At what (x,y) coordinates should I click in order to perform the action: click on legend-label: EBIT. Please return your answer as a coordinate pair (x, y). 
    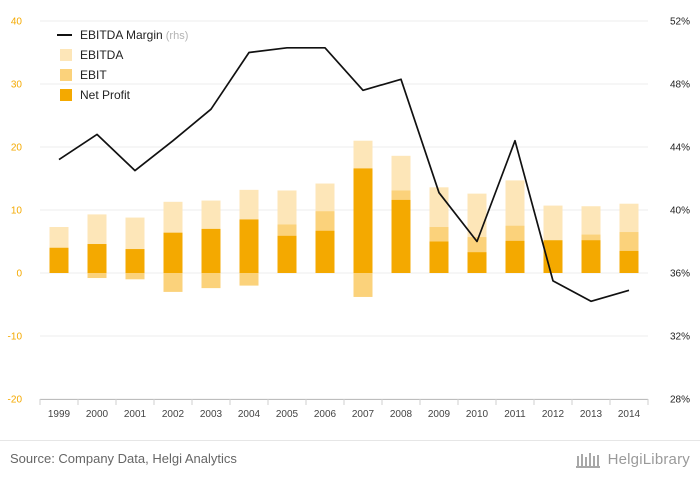
    Looking at the image, I should click on (93, 75).